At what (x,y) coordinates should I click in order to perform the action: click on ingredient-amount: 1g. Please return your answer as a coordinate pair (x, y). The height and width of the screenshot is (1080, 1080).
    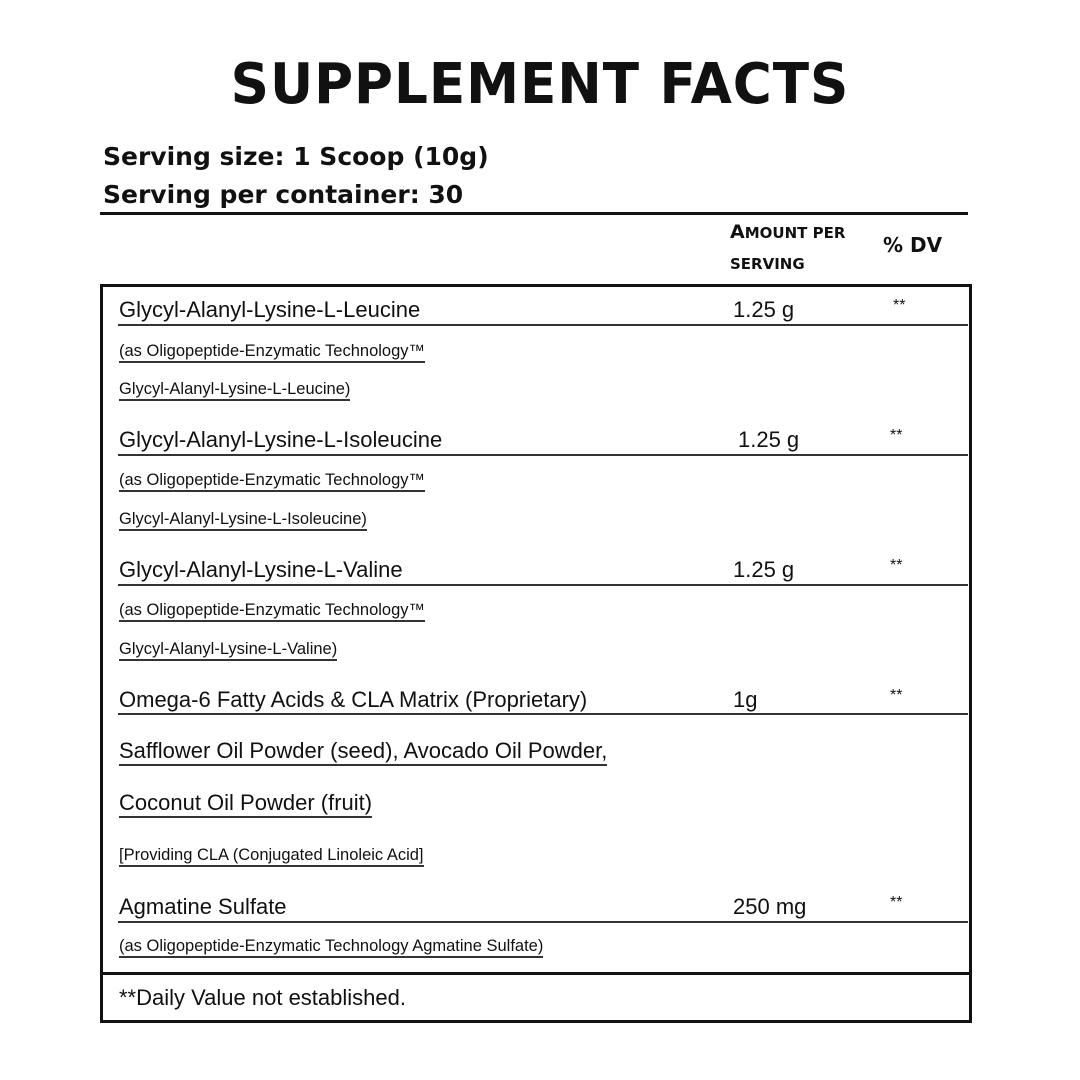
    Looking at the image, I should click on (745, 699).